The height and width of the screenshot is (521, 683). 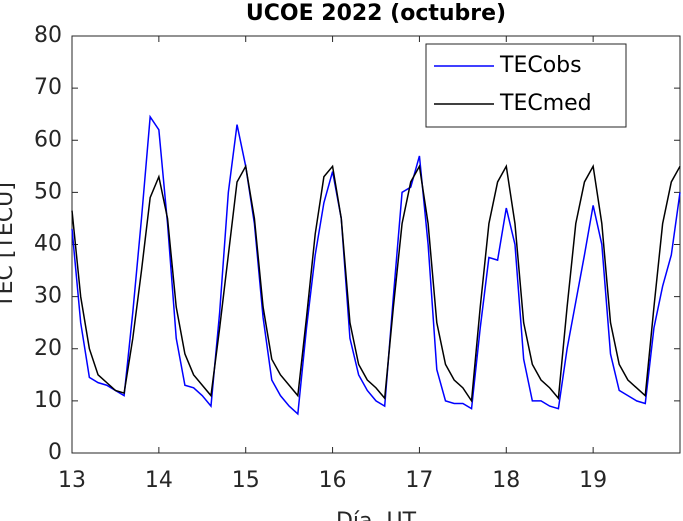 What do you see at coordinates (419, 480) in the screenshot?
I see `x-tick-label: 17` at bounding box center [419, 480].